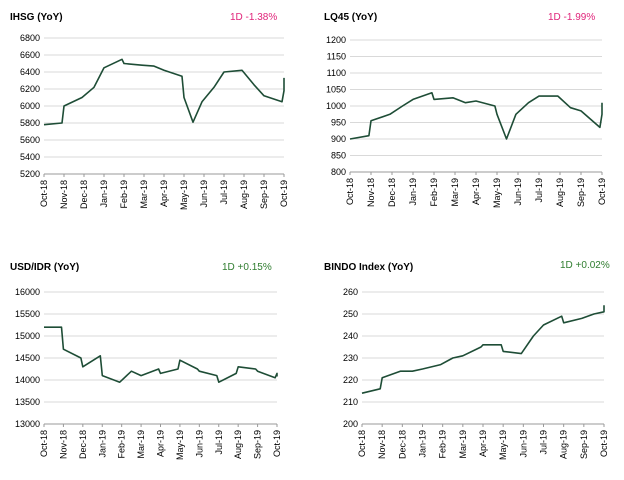  Describe the element at coordinates (338, 172) in the screenshot. I see `y-tick-label: 800` at that location.